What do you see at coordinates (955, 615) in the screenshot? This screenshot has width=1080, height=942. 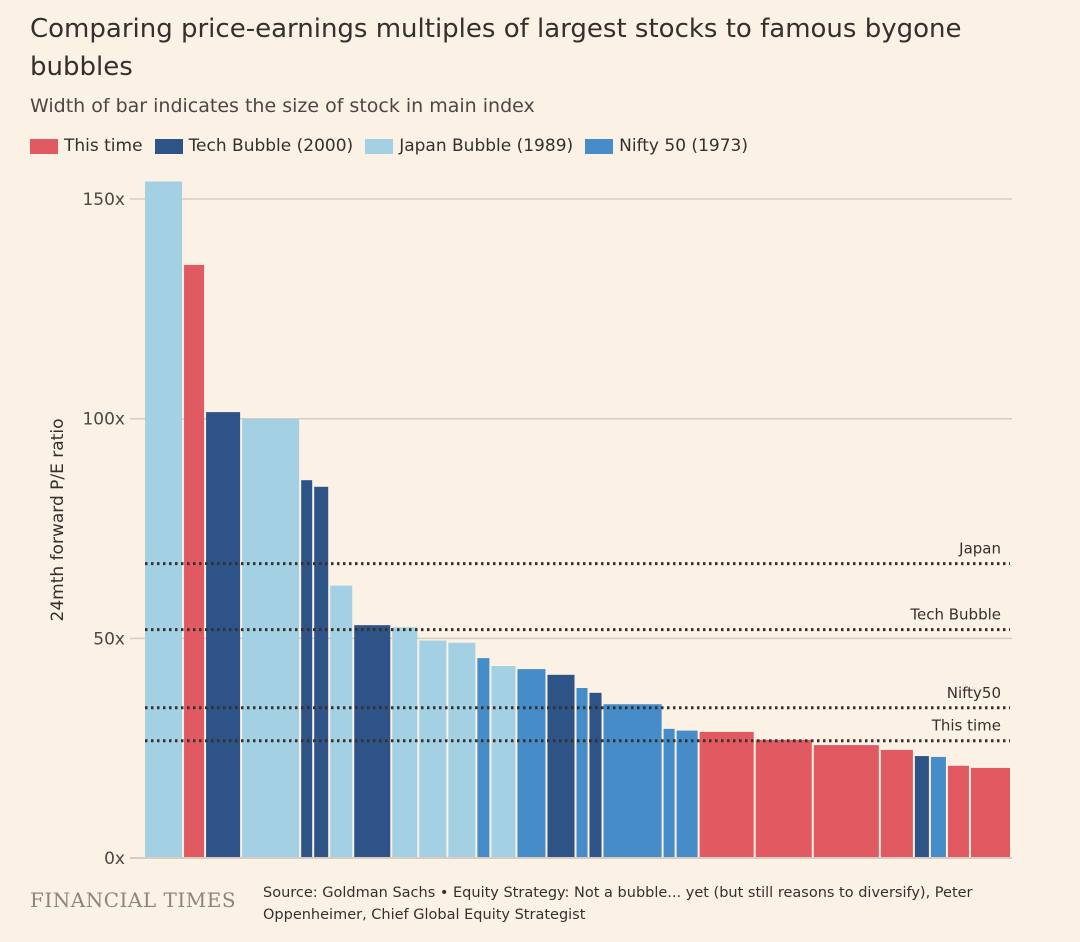 I see `reference-line-label: Tech Bubble` at bounding box center [955, 615].